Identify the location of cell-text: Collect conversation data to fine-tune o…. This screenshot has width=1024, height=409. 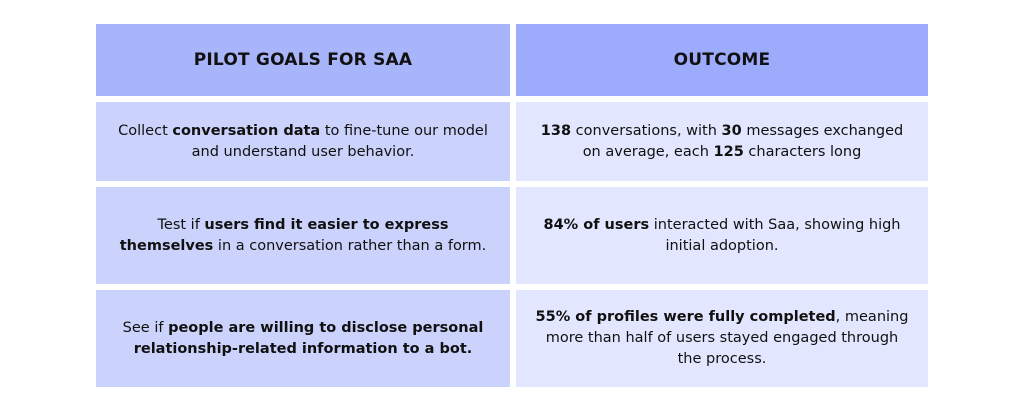
(303, 142).